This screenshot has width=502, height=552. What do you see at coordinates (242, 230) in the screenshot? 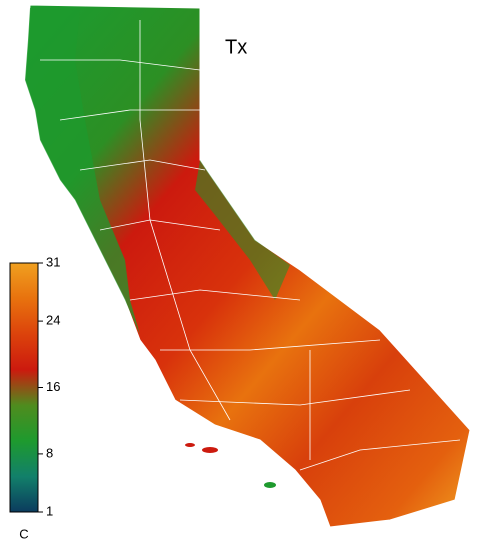
I see `sierra-band` at bounding box center [242, 230].